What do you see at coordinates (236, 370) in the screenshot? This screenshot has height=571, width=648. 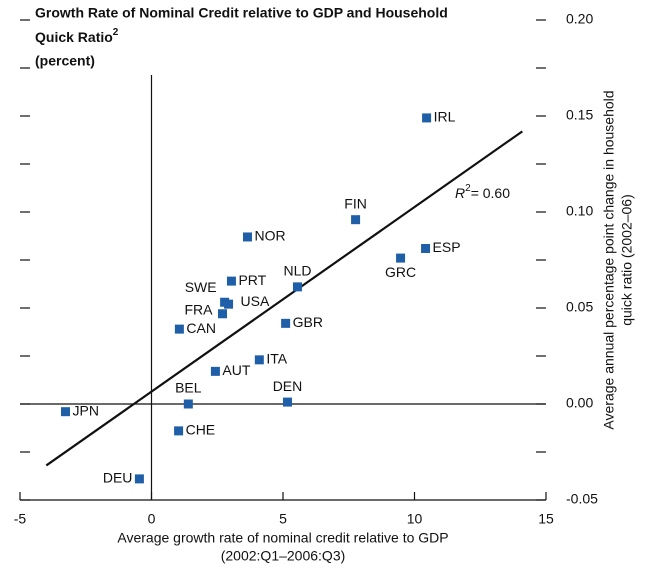 I see `point-label: AUT` at bounding box center [236, 370].